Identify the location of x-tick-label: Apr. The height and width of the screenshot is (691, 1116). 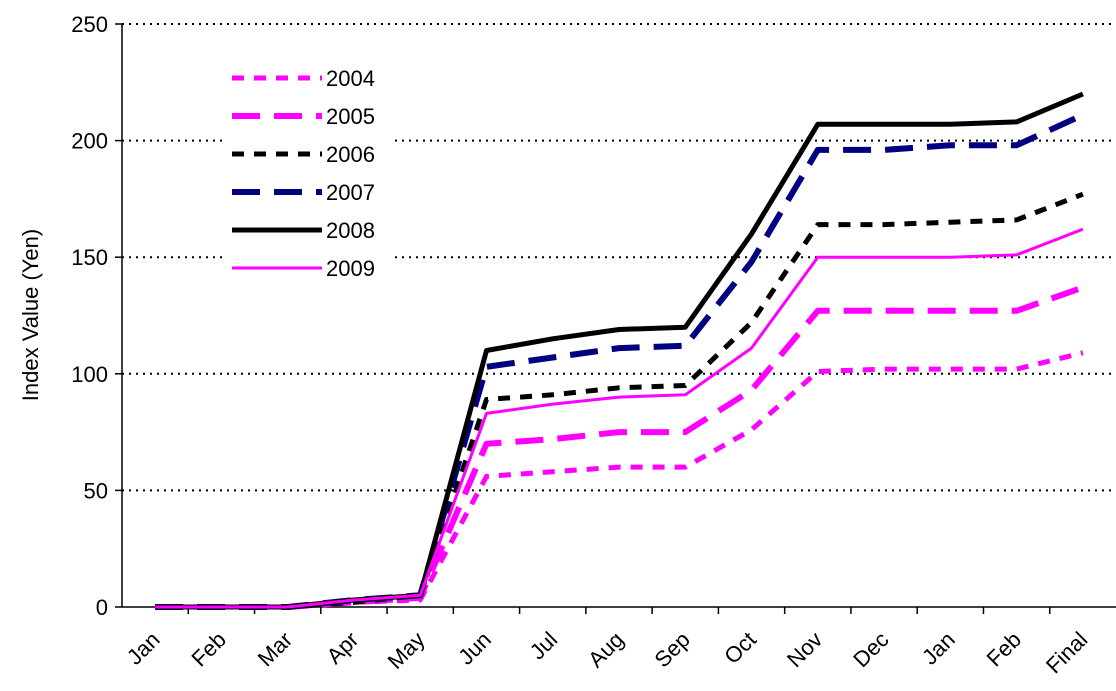
(343, 648).